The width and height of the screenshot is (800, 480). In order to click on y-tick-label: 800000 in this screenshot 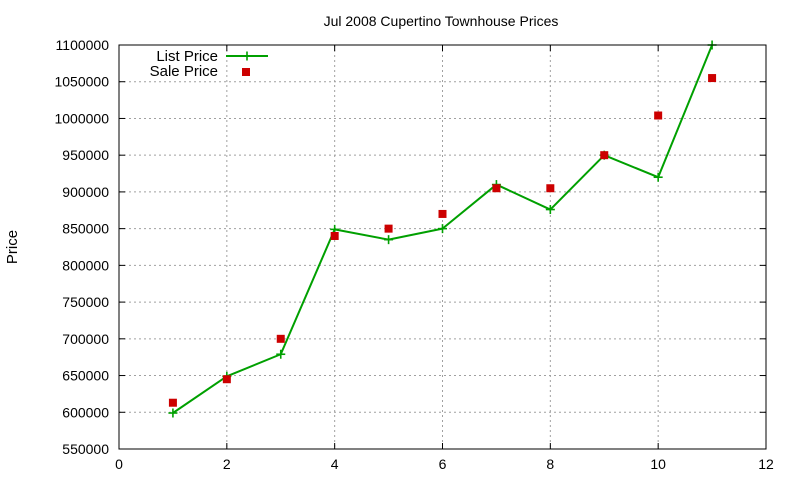, I will do `click(85, 265)`.